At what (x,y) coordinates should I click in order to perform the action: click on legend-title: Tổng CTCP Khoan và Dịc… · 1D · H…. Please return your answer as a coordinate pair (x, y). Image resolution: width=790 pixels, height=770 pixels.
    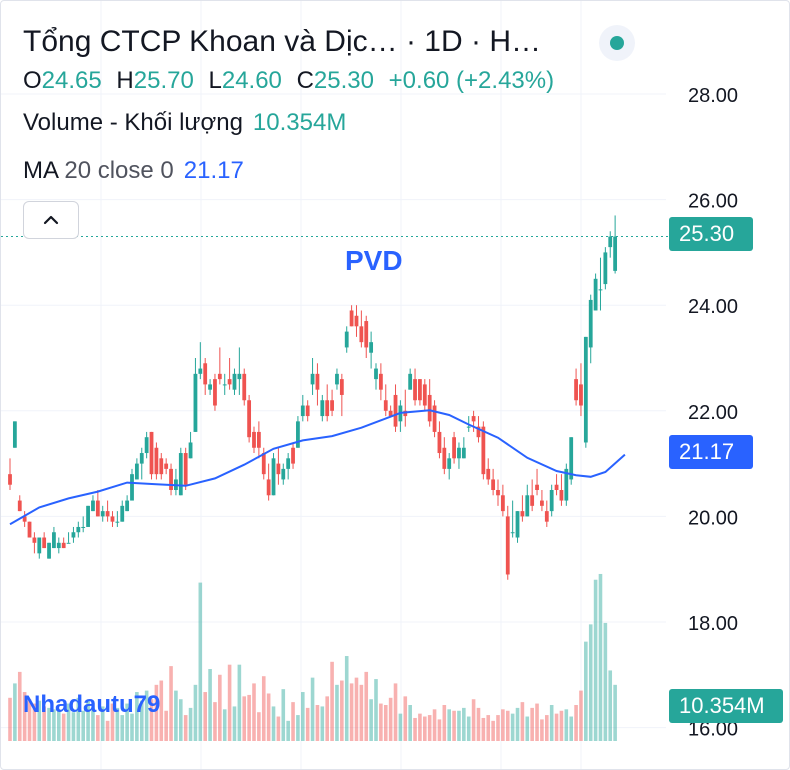
    Looking at the image, I should click on (282, 42).